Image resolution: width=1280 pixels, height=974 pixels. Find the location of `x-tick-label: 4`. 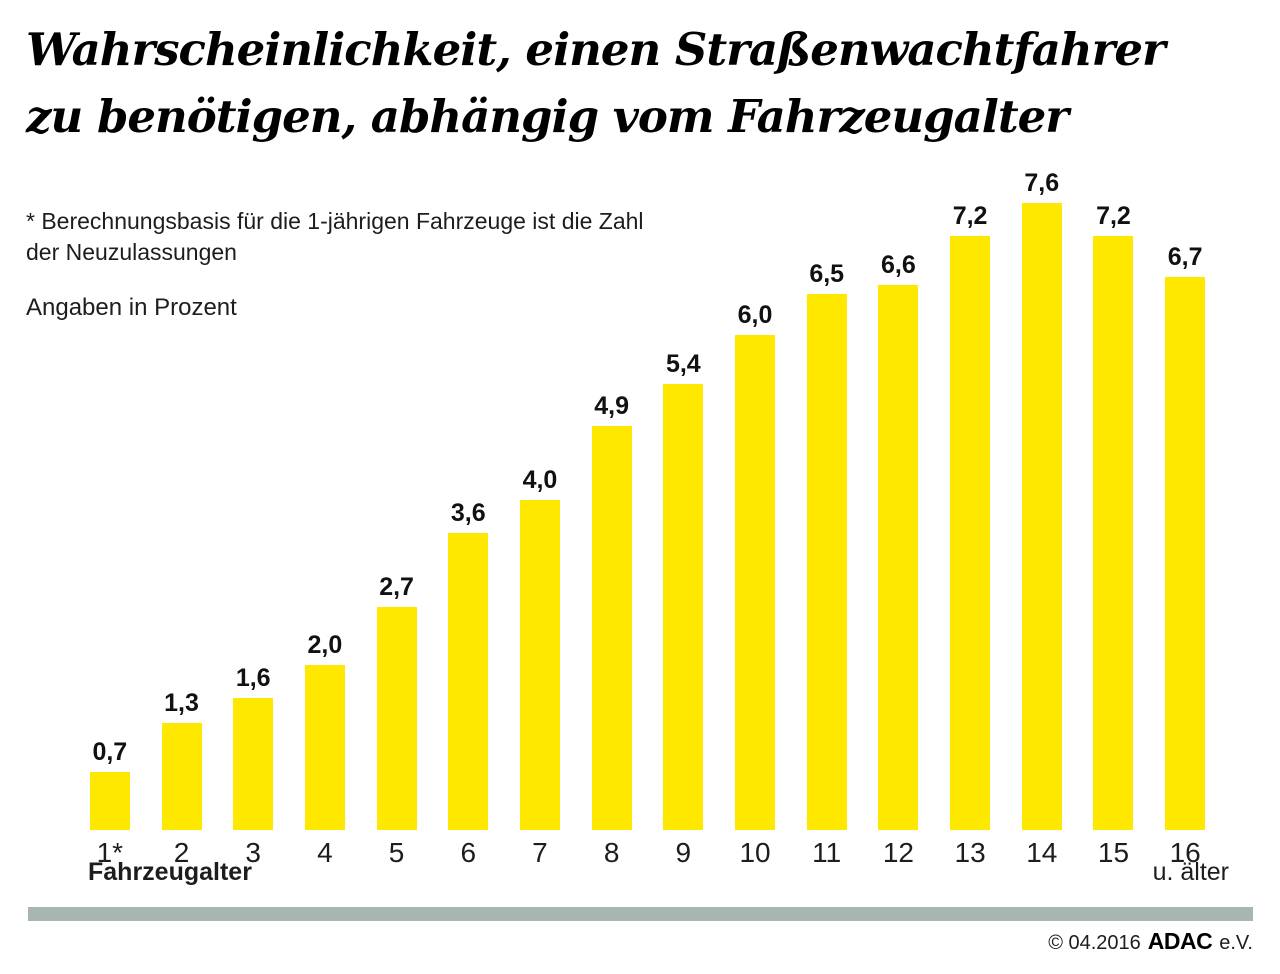

x-tick-label: 4 is located at coordinates (325, 852).